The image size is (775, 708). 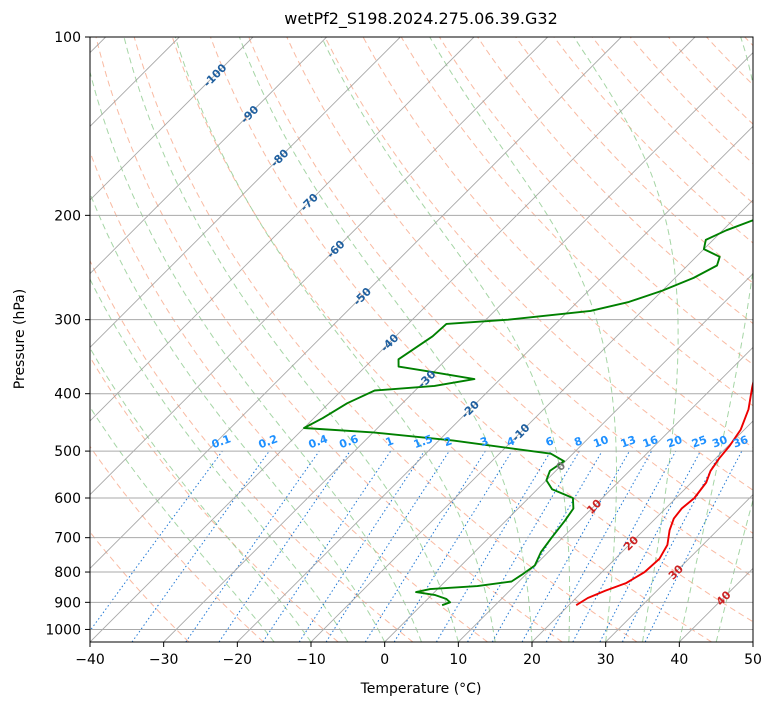 I want to click on y-tick-label: 400, so click(x=67, y=395).